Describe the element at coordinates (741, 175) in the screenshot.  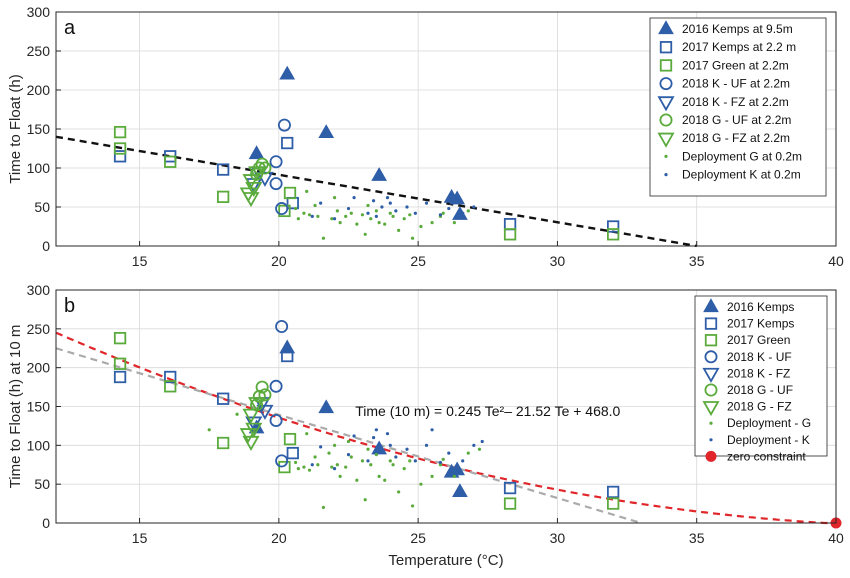
I see `legend-label: Deployment K at 0.2m` at that location.